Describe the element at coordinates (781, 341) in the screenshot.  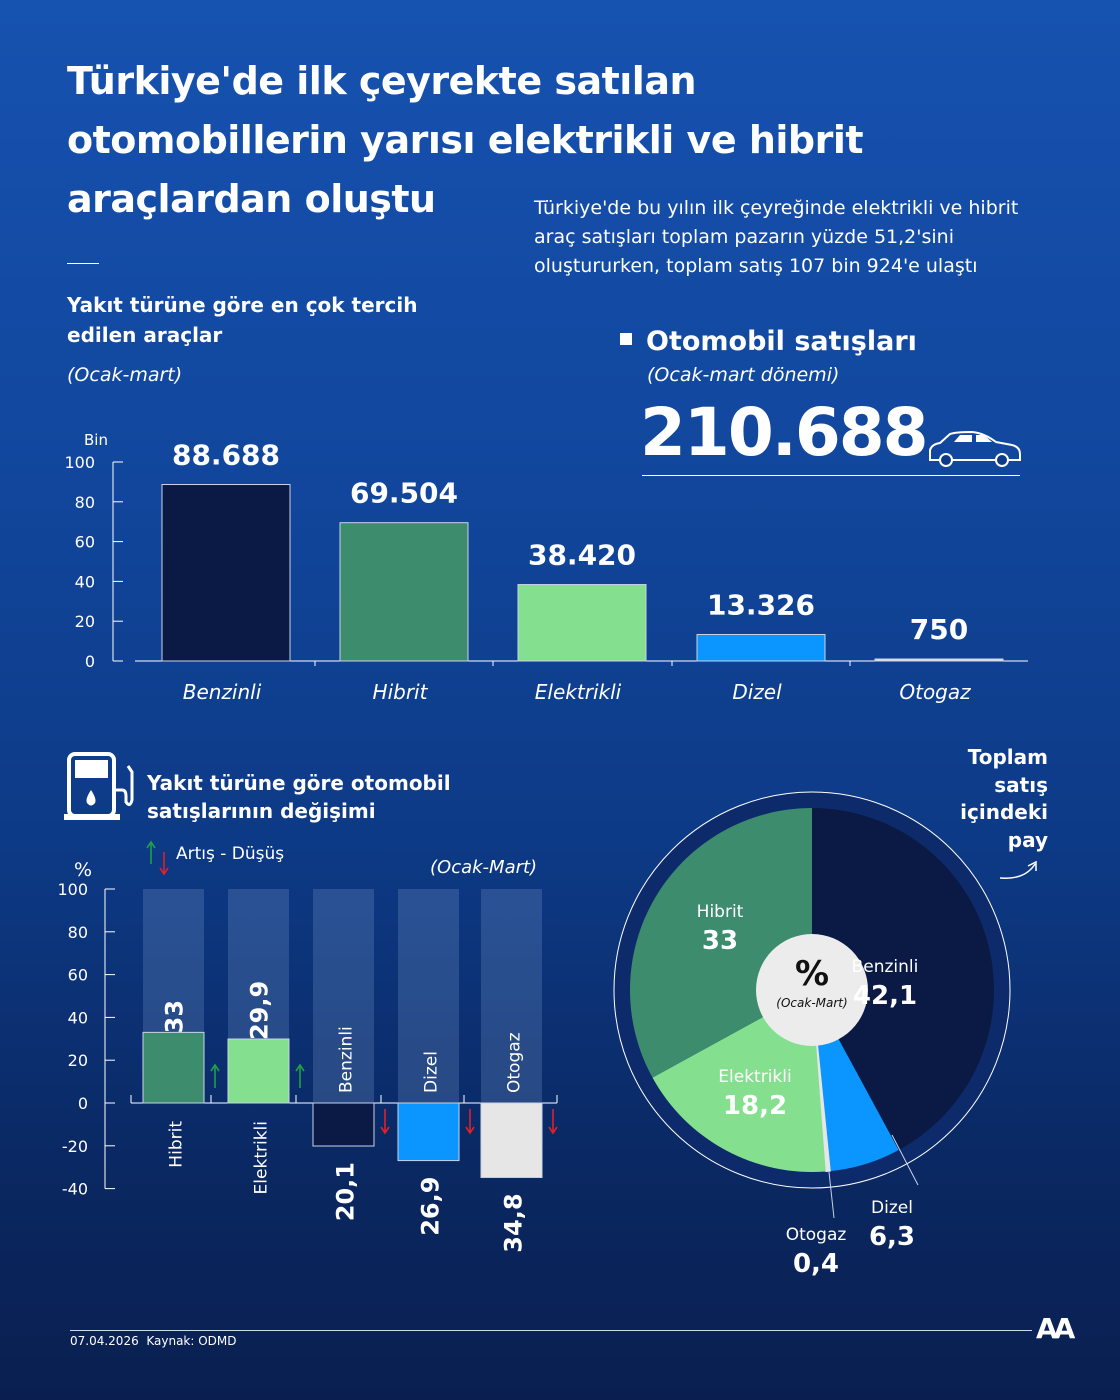
I see `sales-title-text: Otomobil satışları` at that location.